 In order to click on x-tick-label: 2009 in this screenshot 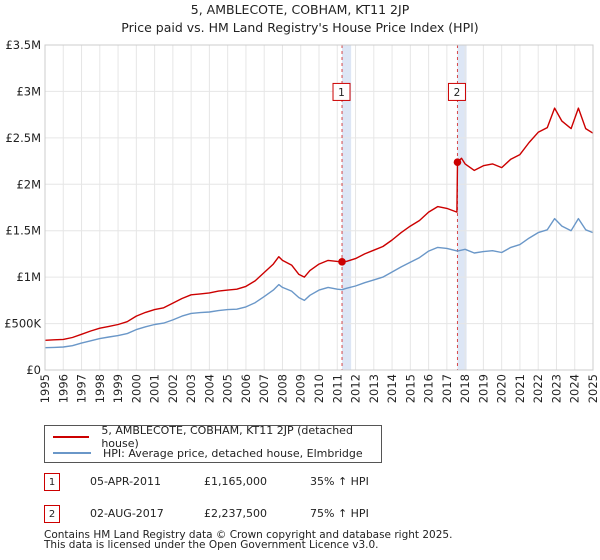, I will do `click(301, 388)`.